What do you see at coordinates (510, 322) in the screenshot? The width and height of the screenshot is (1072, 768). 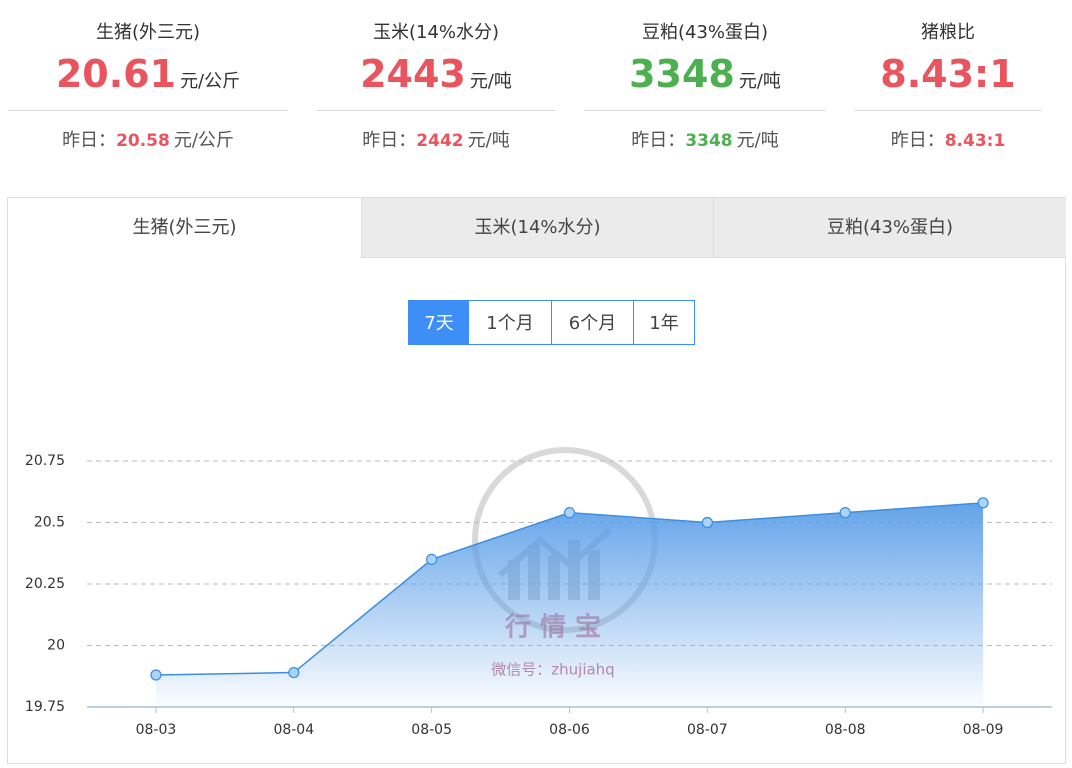 I see `range-button: 1个月` at bounding box center [510, 322].